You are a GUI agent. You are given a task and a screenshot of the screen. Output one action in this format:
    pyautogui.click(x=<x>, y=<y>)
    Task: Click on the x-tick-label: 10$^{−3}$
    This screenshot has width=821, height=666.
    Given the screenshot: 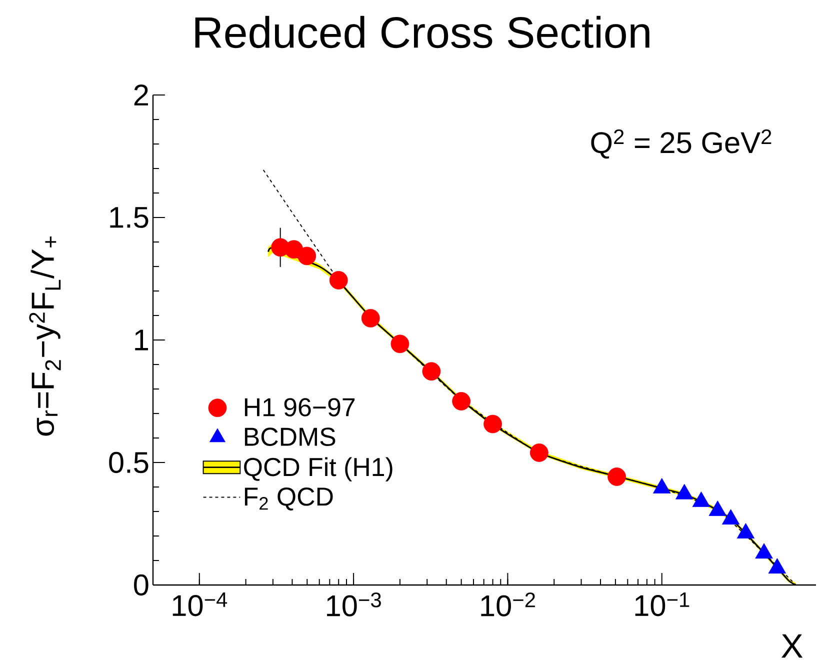 What is the action you would take?
    pyautogui.click(x=354, y=604)
    